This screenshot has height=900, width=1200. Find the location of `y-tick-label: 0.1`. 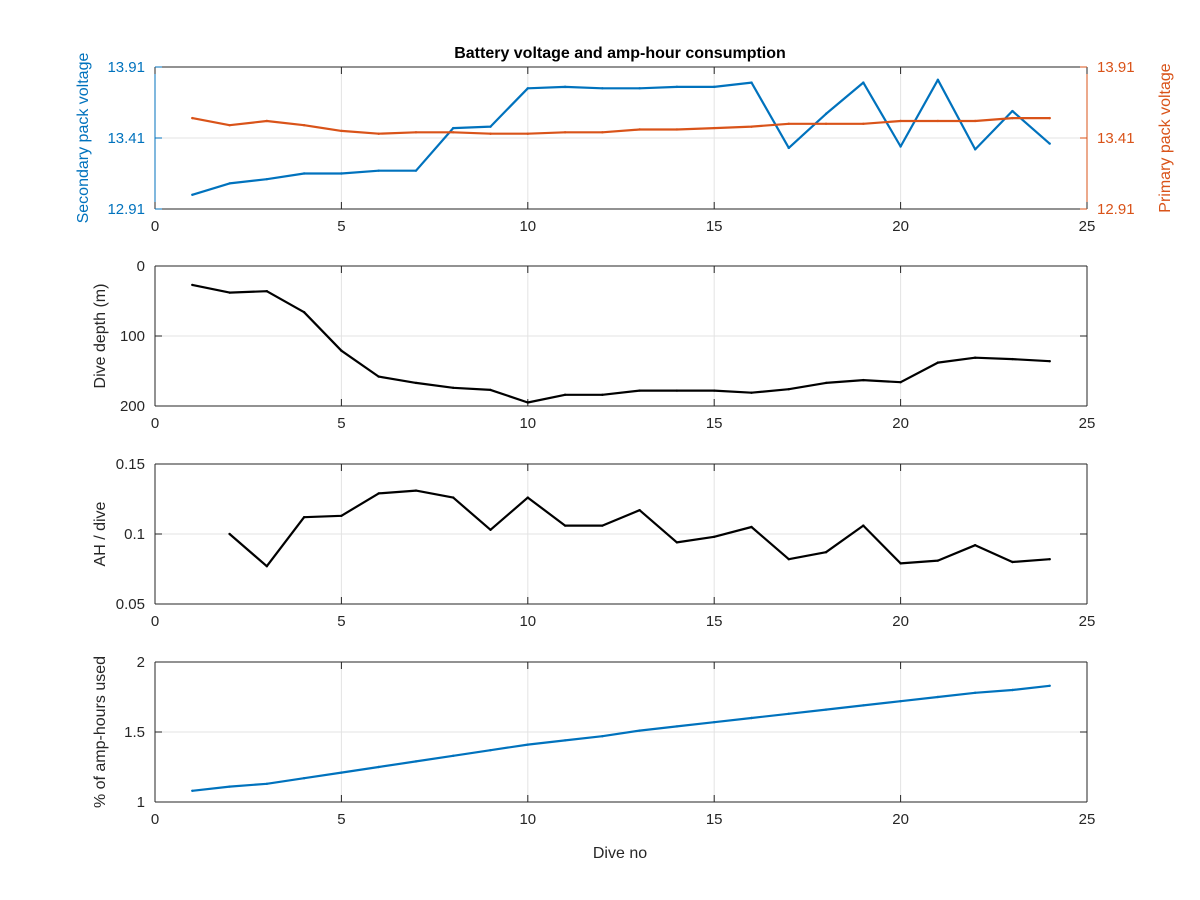

y-tick-label: 0.1 is located at coordinates (134, 534).